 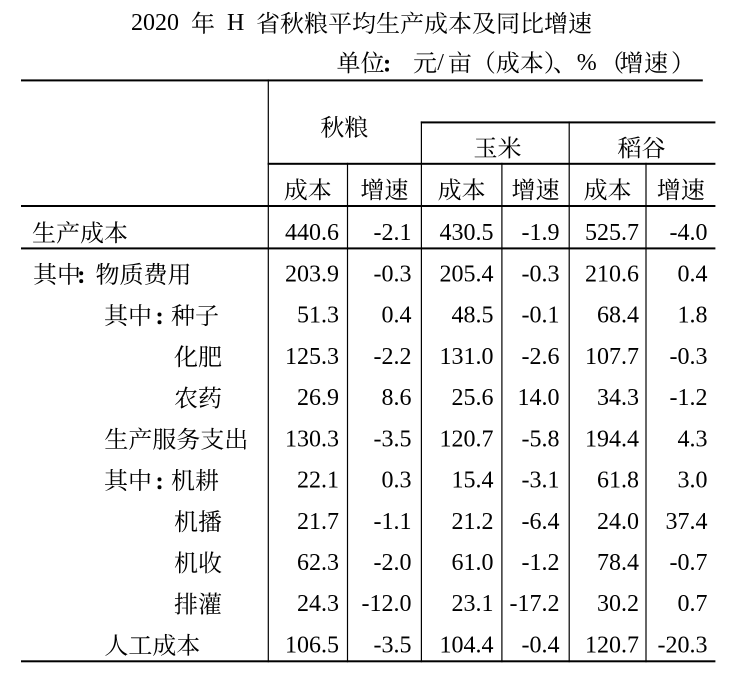 I want to click on svg-text: 106.5, so click(x=312, y=646).